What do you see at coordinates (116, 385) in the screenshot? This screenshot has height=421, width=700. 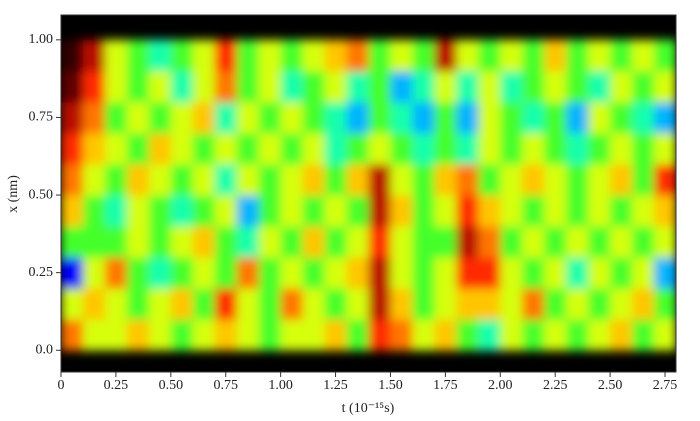 I see `x-tick-label: 0.25` at bounding box center [116, 385].